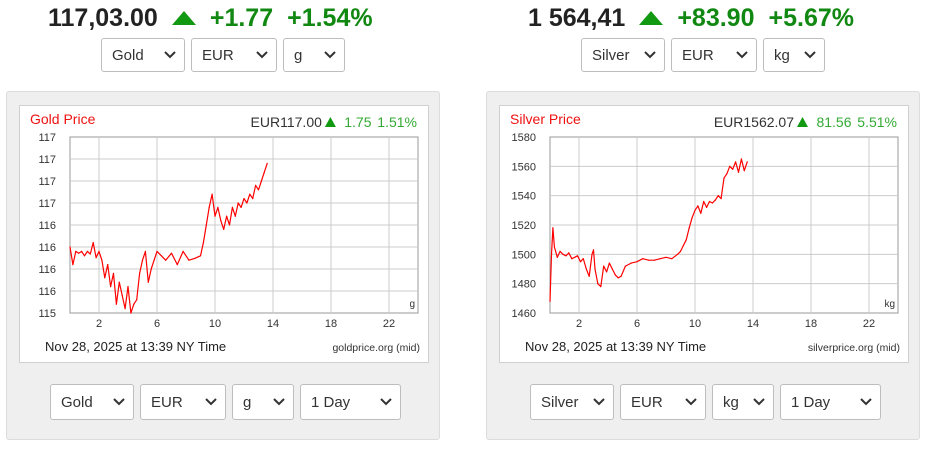  I want to click on chart-title: Gold Price, so click(63, 119).